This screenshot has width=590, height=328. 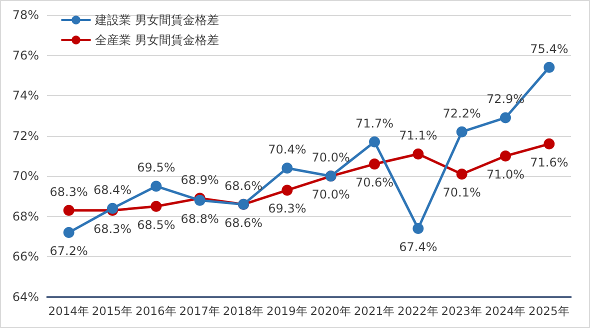 I want to click on data-label: 67.4%, so click(x=418, y=247).